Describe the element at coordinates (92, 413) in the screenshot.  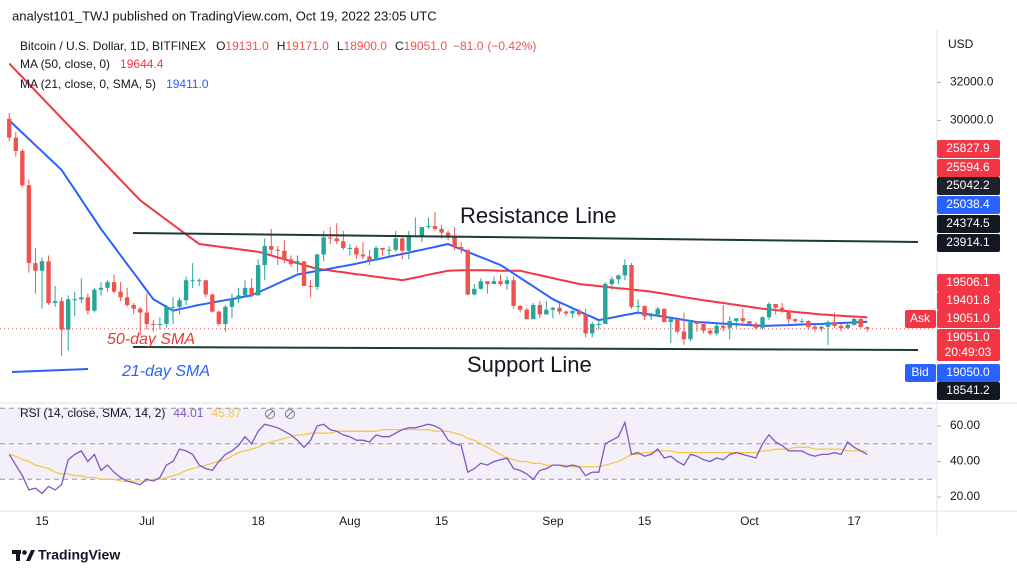
I see `rsi-title: RSI (14, close, SMA, 14, 2)` at that location.